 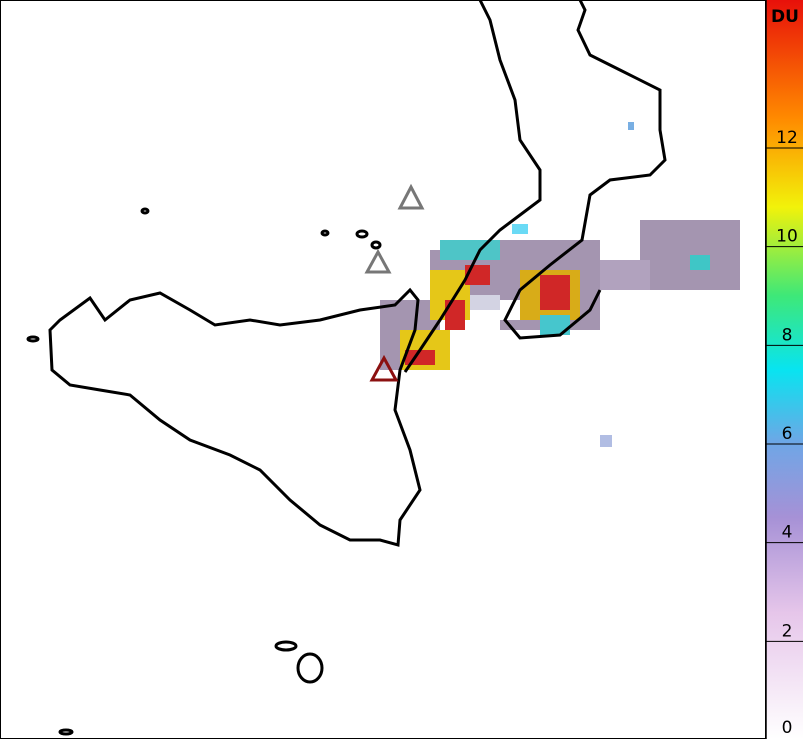 I want to click on colorbar-tick-label: 10, so click(x=787, y=237).